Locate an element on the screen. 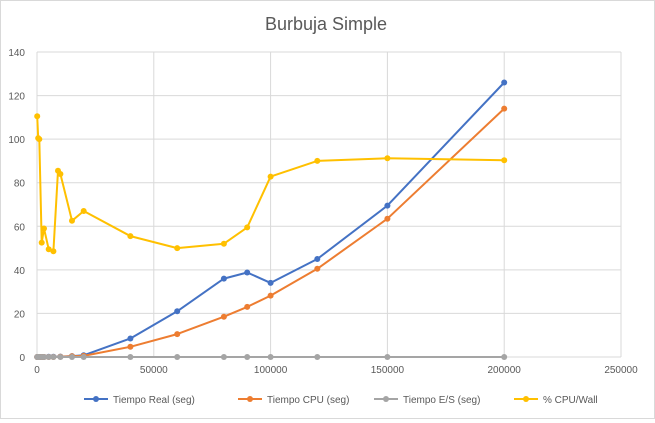  legend-item: Tiempo E/S (seg) is located at coordinates (427, 400).